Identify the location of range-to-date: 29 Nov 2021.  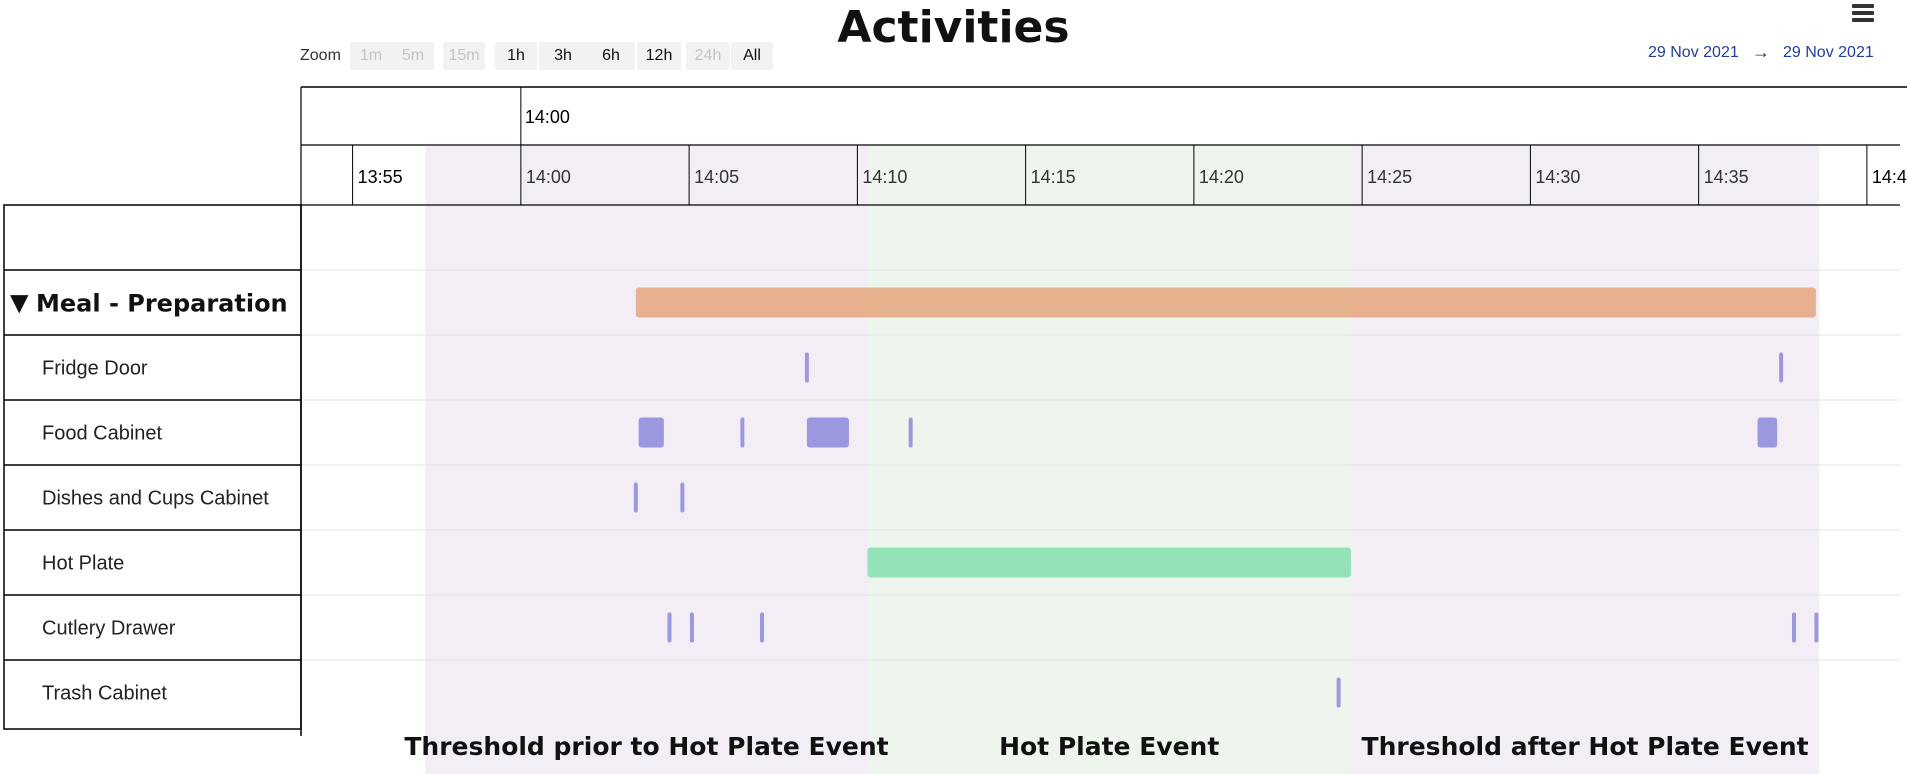
(1828, 52).